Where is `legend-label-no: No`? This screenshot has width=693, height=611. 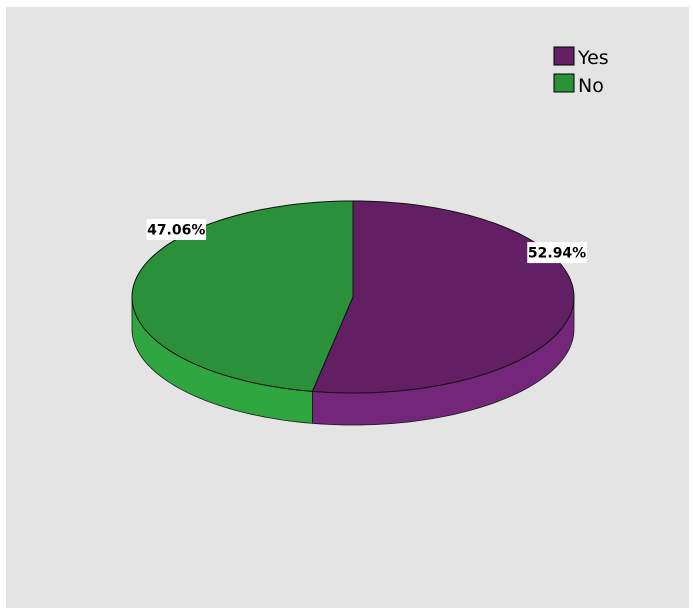
legend-label-no: No is located at coordinates (591, 86).